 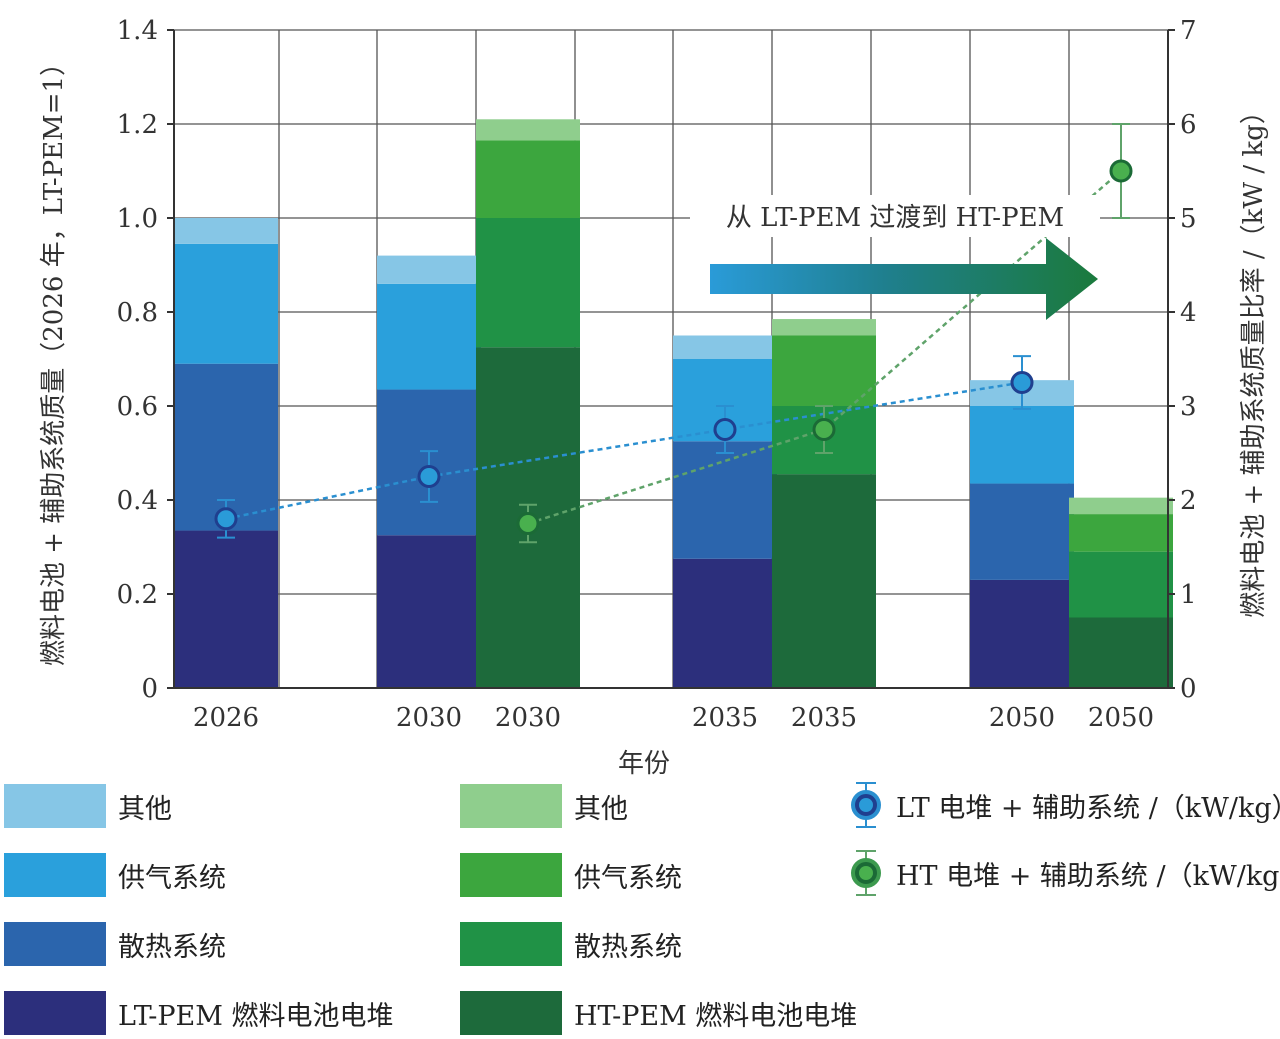 I want to click on y-axis-title: 燃料电池 + 辅助系统质量（2026 年，LT-PEM=1）, so click(x=54, y=358).